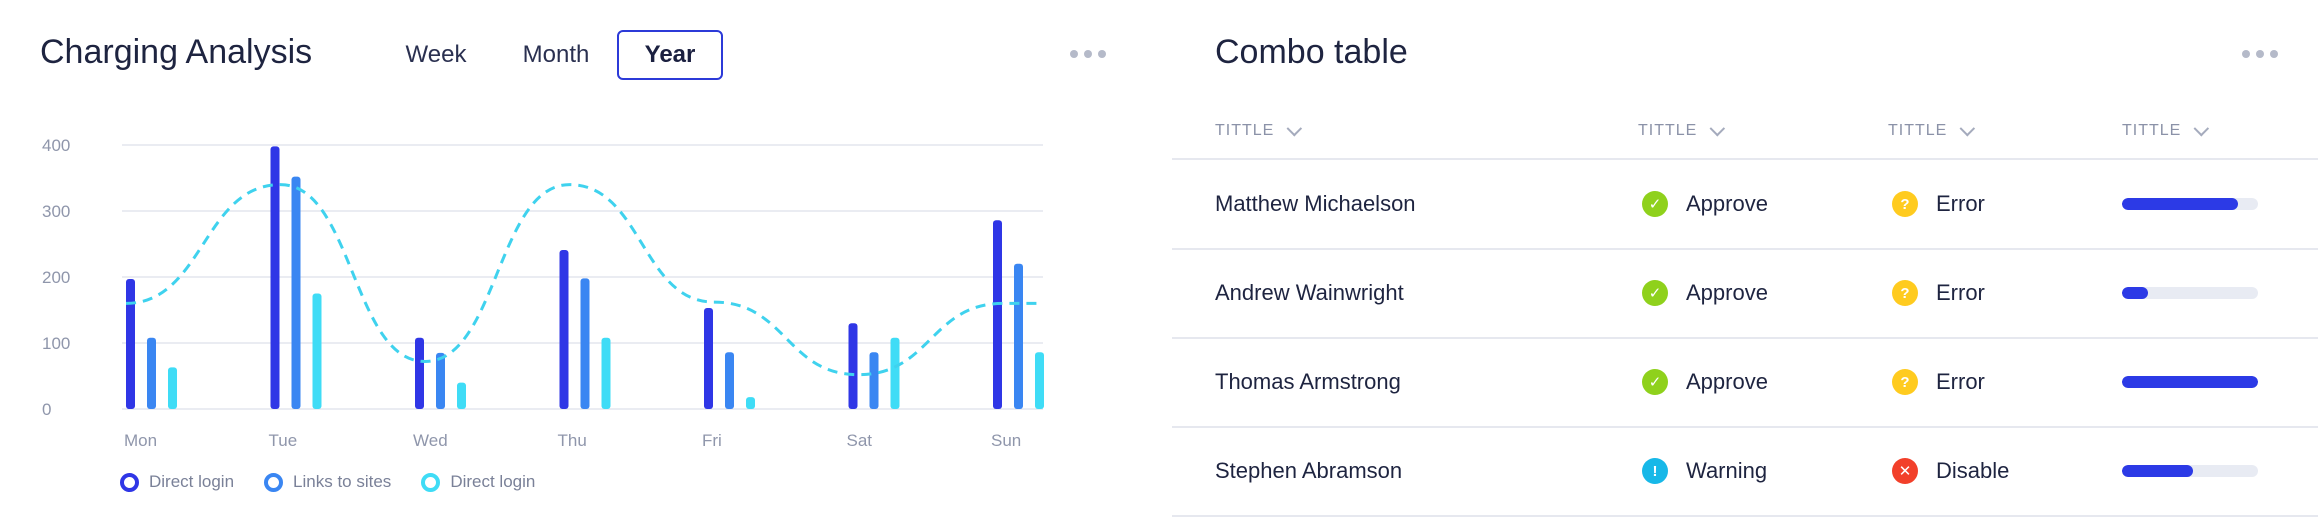  What do you see at coordinates (1308, 381) in the screenshot?
I see `row-name: Thomas Armstrong` at bounding box center [1308, 381].